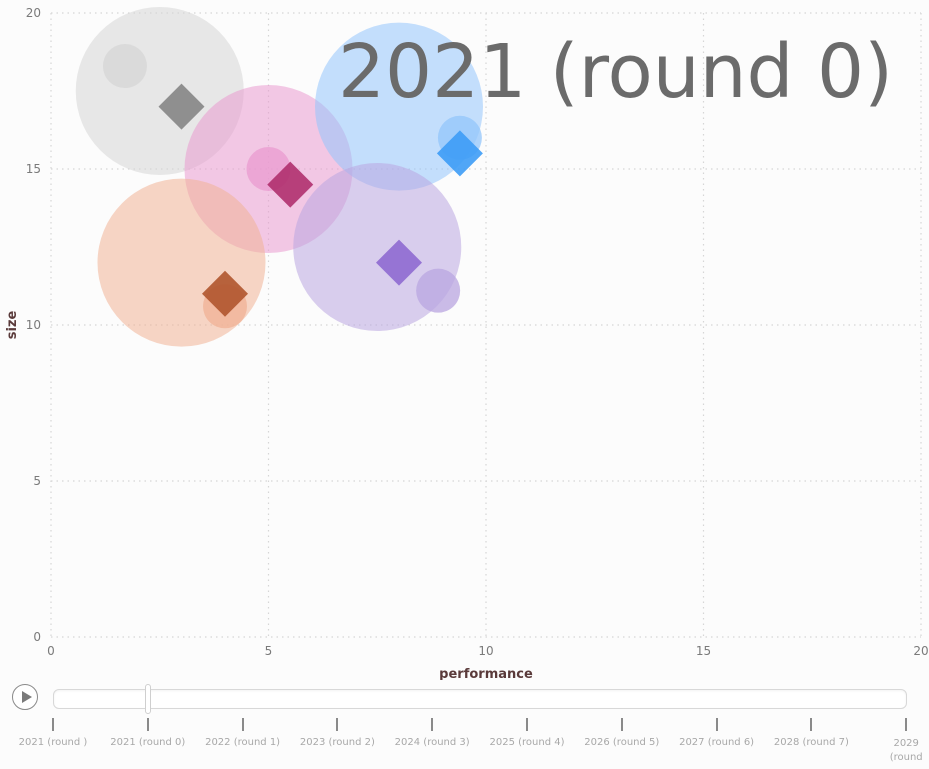 The image size is (929, 769). I want to click on y-tick-label: 10, so click(33, 325).